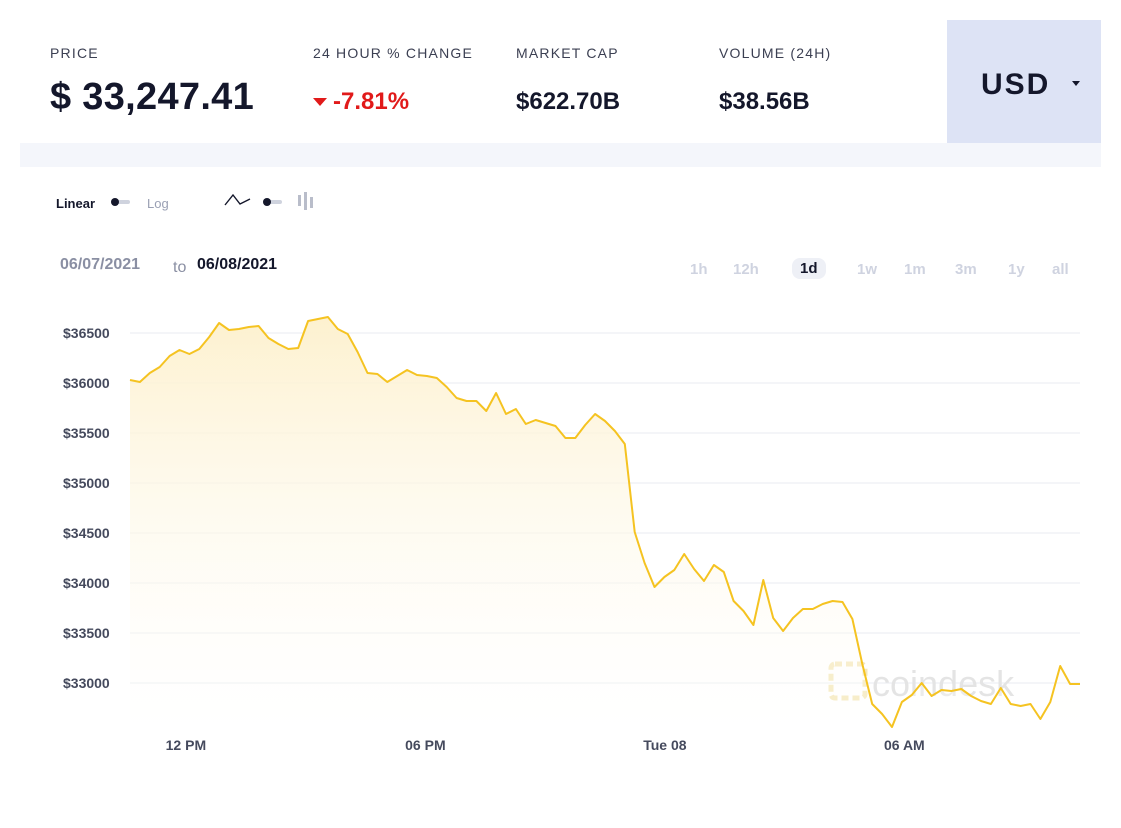 This screenshot has height=828, width=1121. Describe the element at coordinates (76, 203) in the screenshot. I see `linear-scale-label: Linear` at that location.